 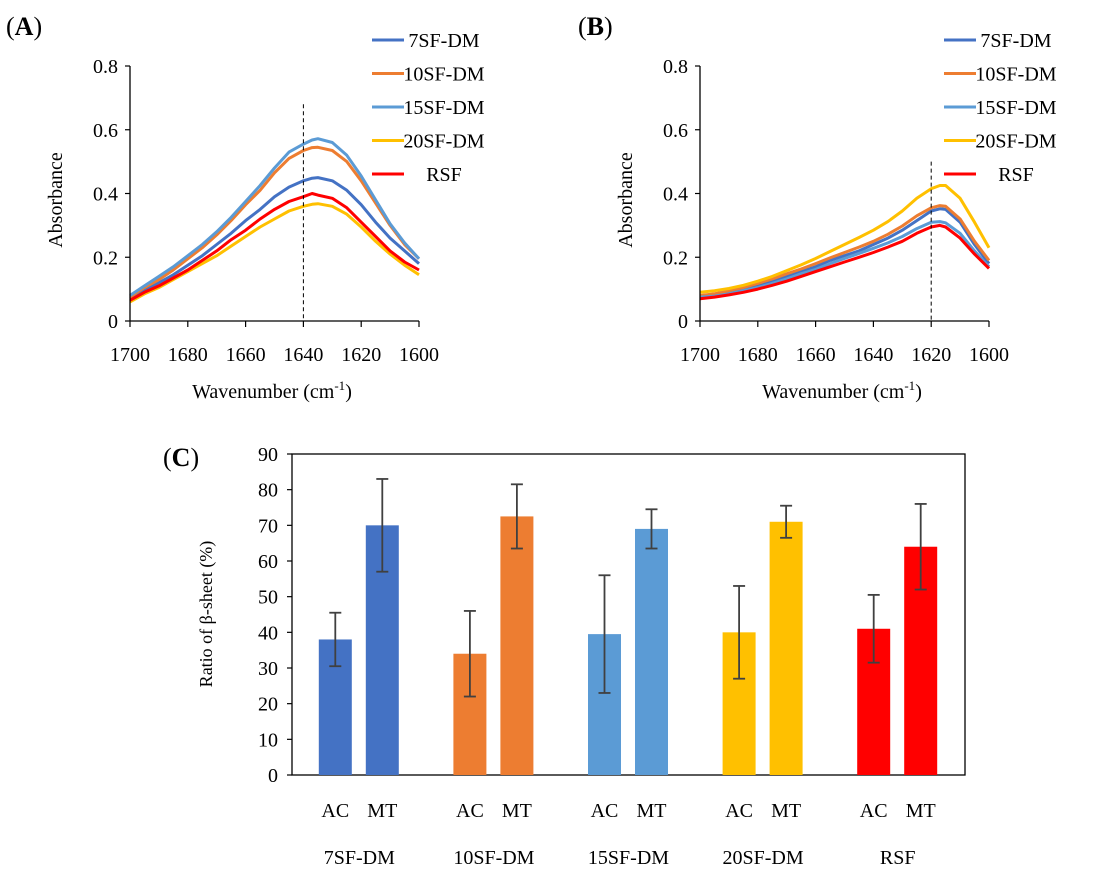 I want to click on panel-c-y-ticks: 0 10 20 30 40 50 60 70 80 90, so click(x=275, y=615).